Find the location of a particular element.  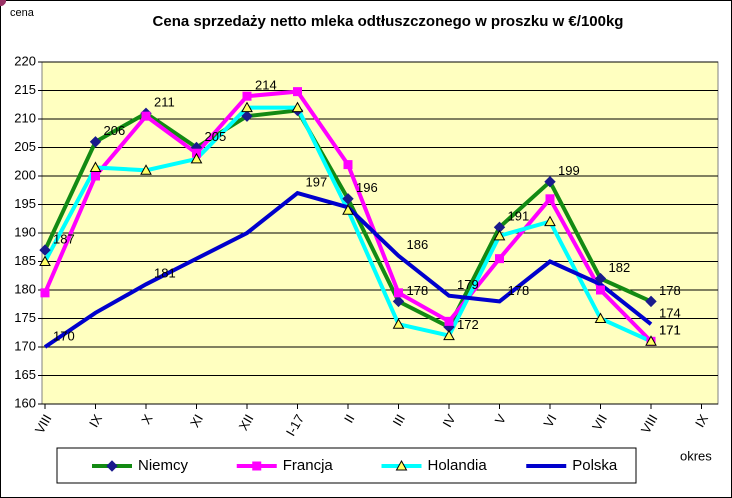

y-tick-label: 195 is located at coordinates (25, 203).